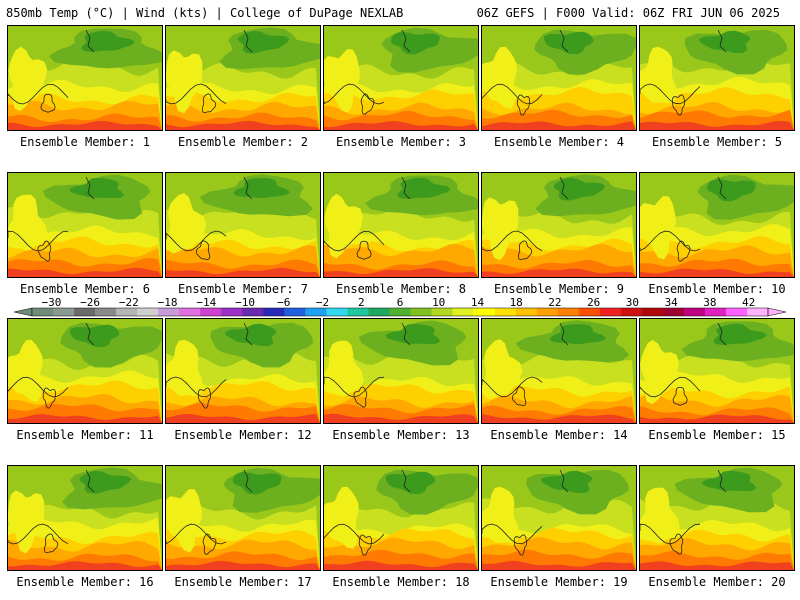  What do you see at coordinates (632, 302) in the screenshot?
I see `colorbar-tick-label: 30` at bounding box center [632, 302].